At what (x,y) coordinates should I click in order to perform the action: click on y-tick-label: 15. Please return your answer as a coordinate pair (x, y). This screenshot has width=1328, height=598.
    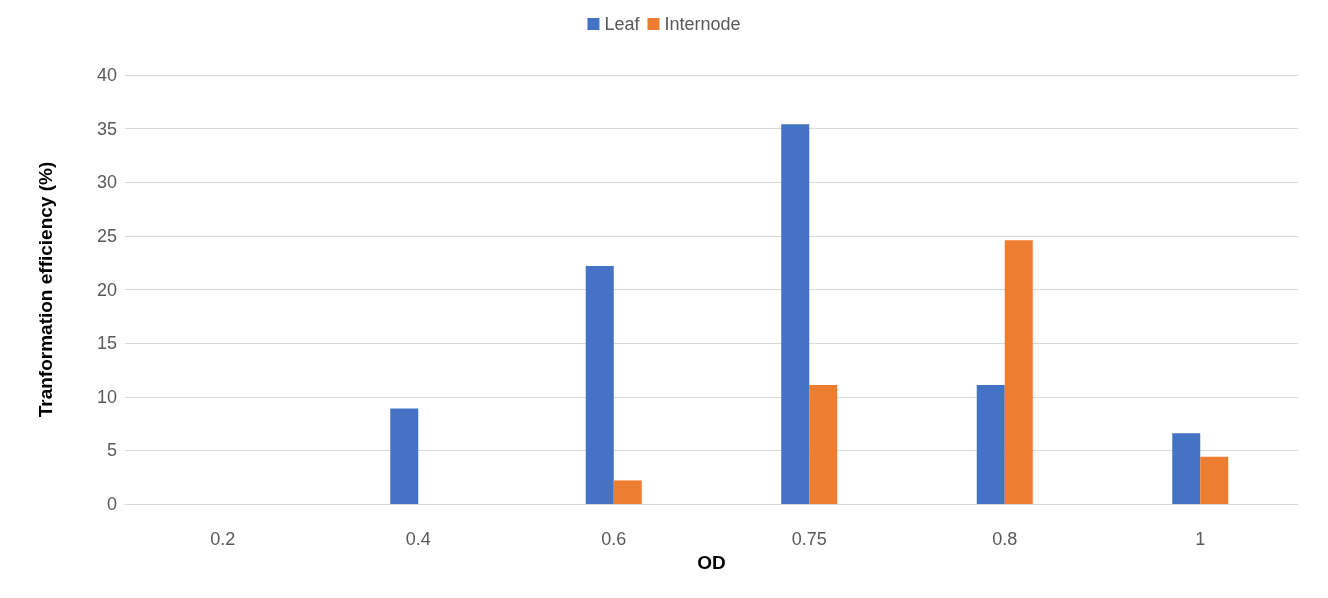
    Looking at the image, I should click on (106, 343).